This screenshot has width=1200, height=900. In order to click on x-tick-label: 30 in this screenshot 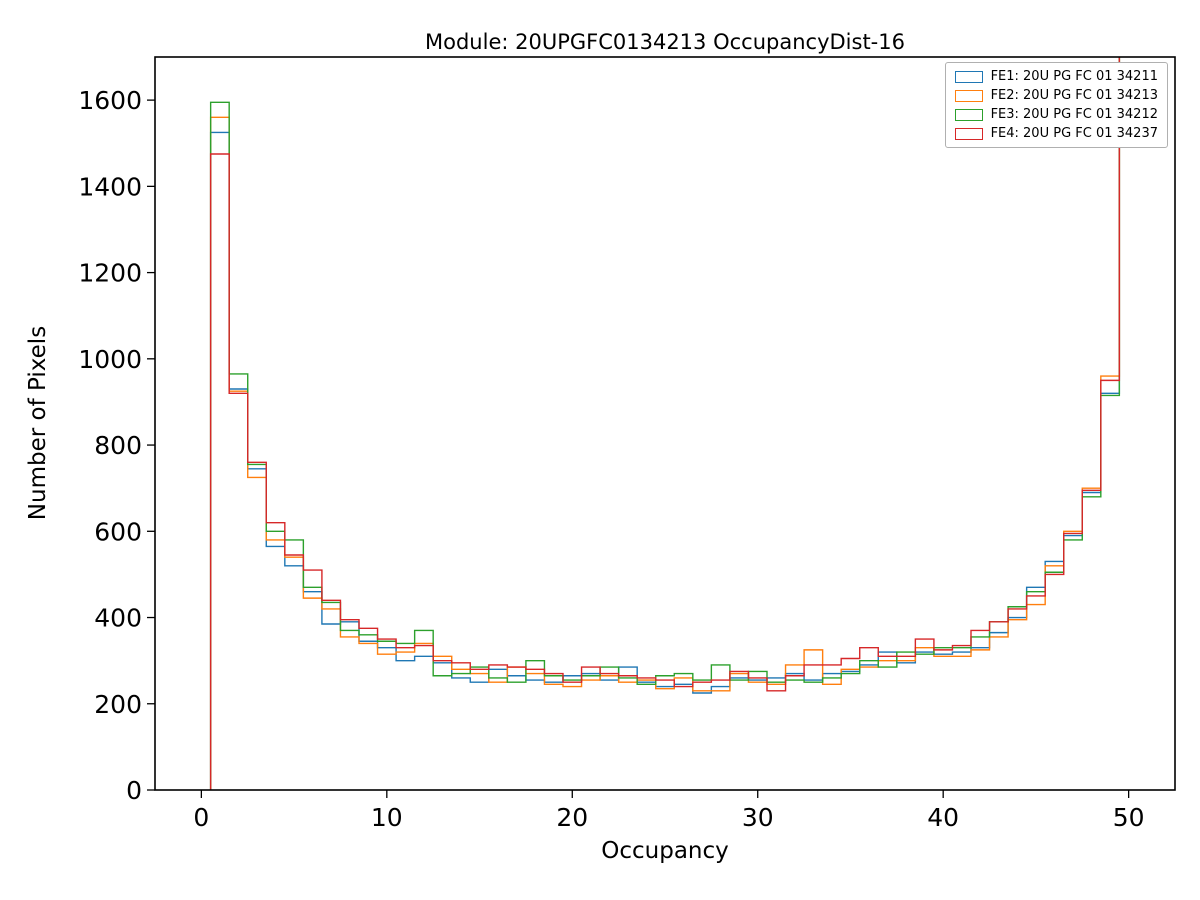, I will do `click(758, 817)`.